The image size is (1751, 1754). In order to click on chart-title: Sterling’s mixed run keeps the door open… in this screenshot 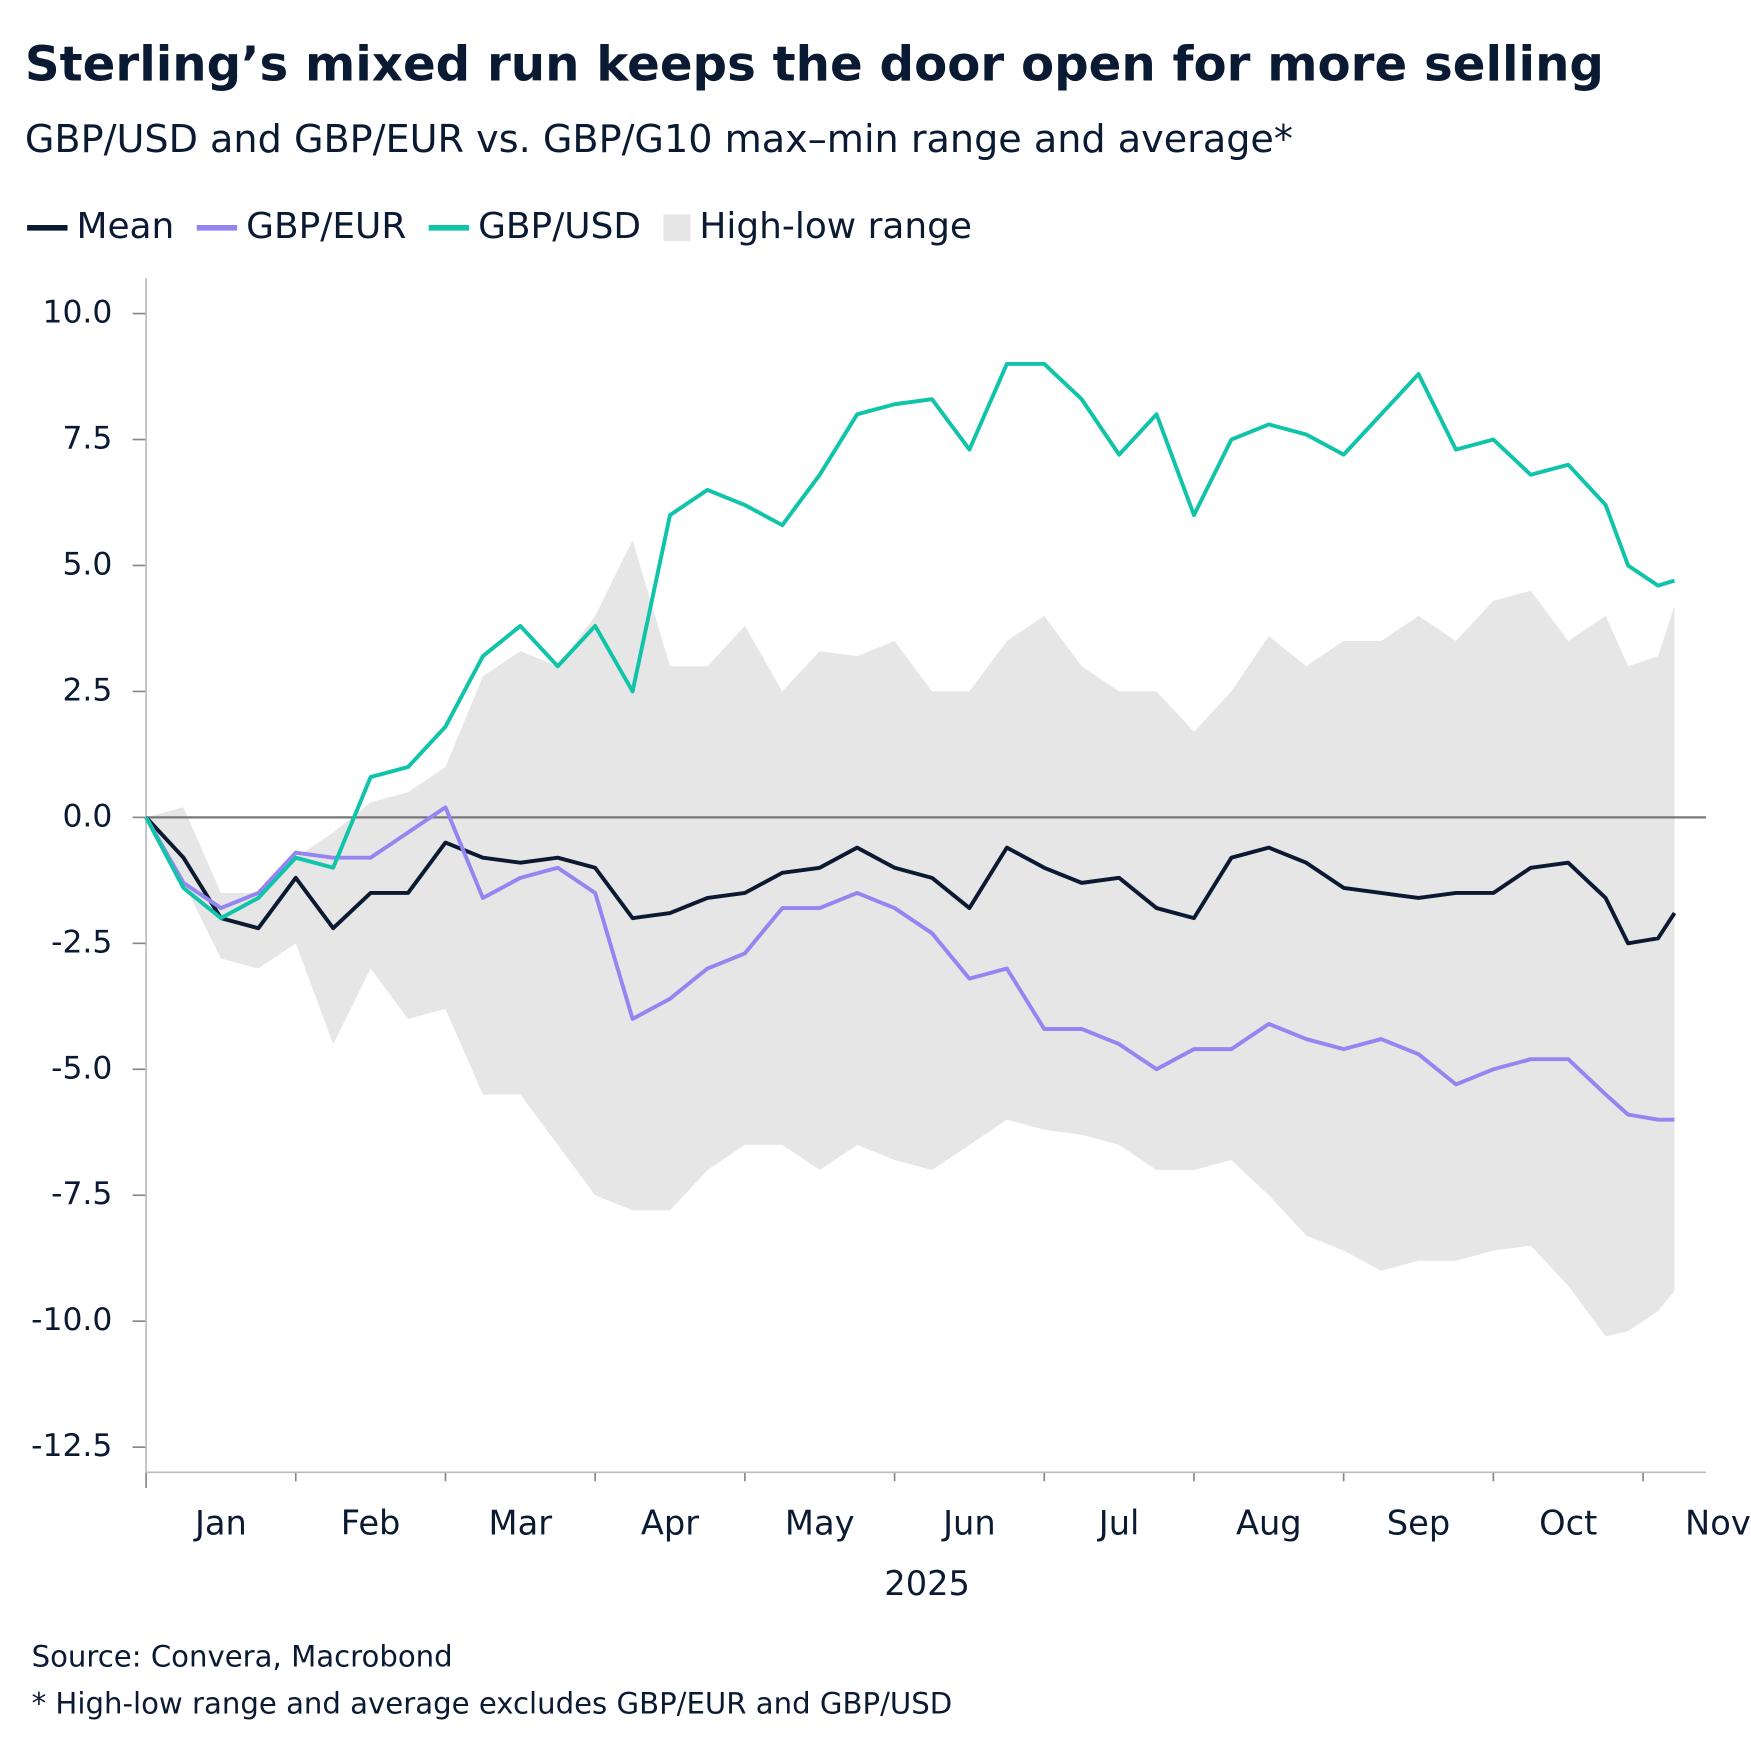, I will do `click(814, 64)`.